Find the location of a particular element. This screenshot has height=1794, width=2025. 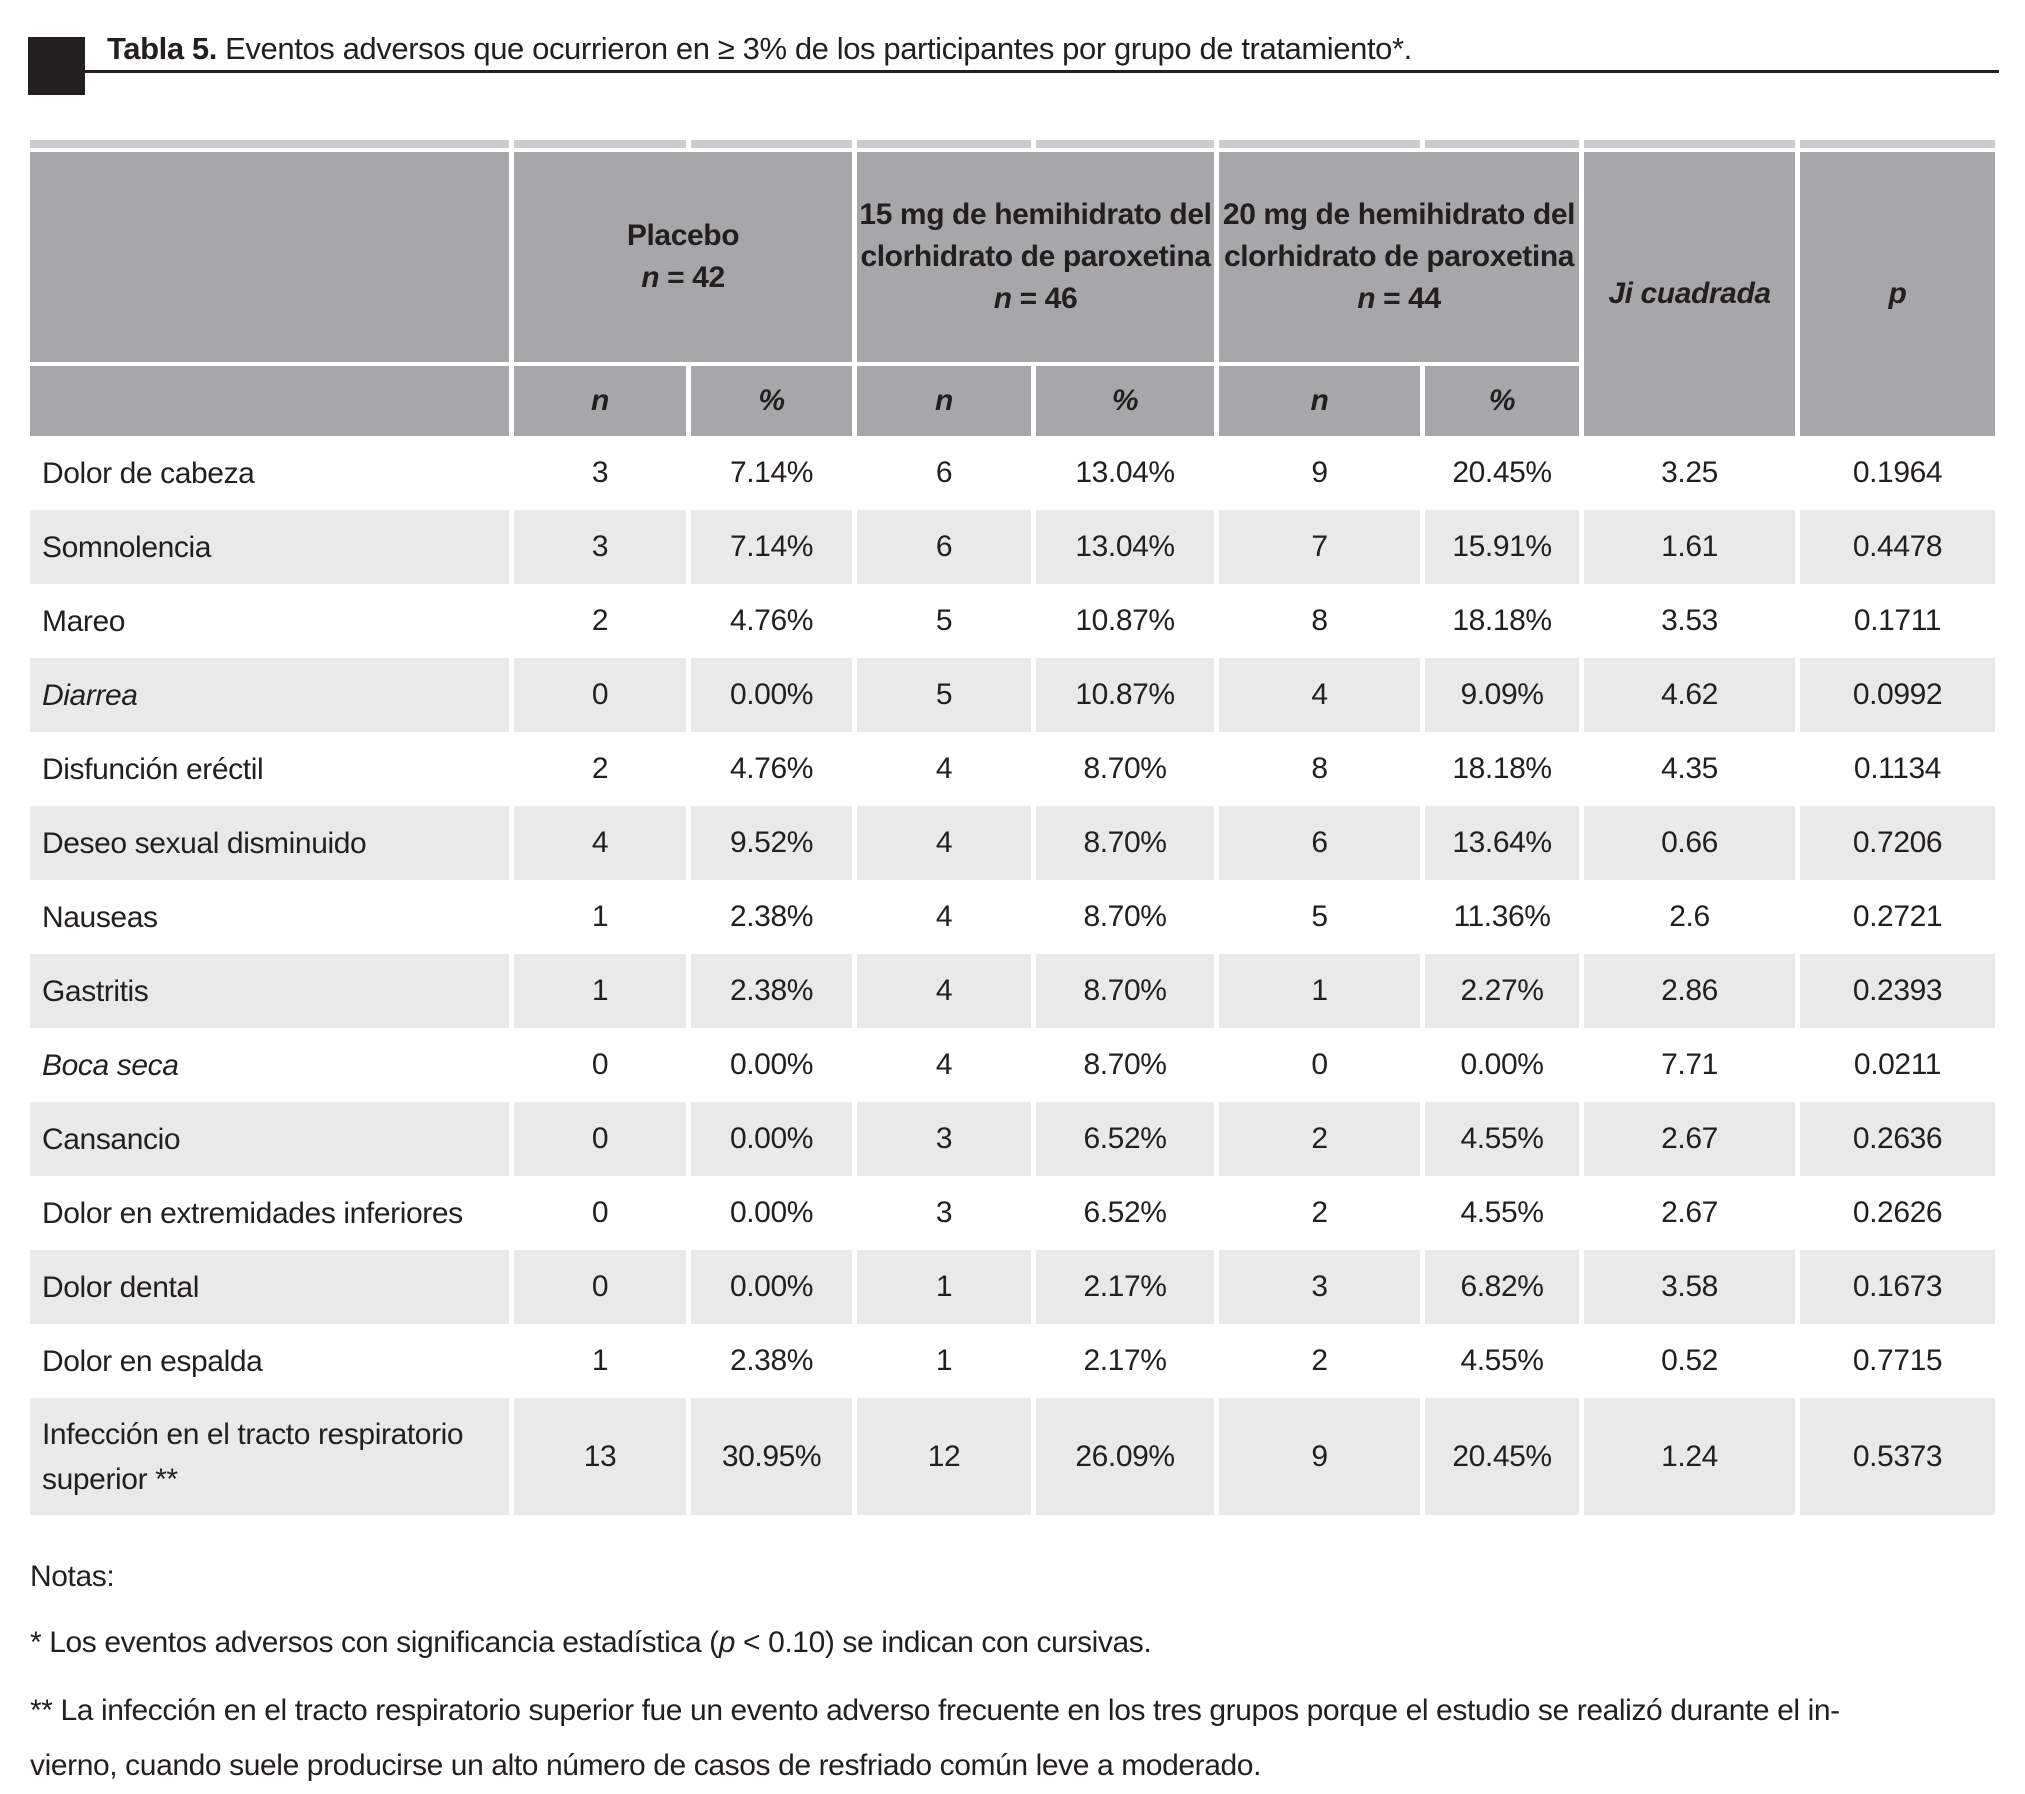

row-label: Dolor de cabeza is located at coordinates (148, 473).